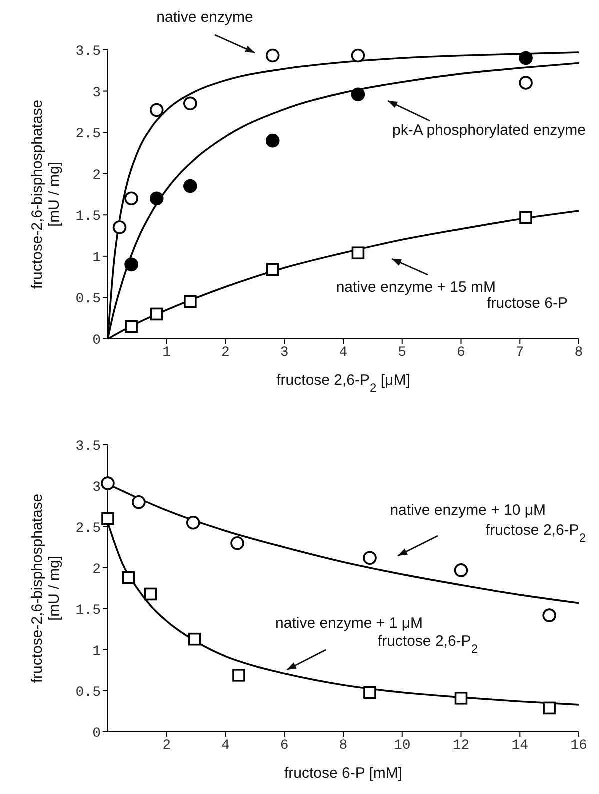 The height and width of the screenshot is (794, 599). What do you see at coordinates (343, 383) in the screenshot?
I see `x-axis-title: fructose 2,6-P$_{2}$ [μM]` at bounding box center [343, 383].